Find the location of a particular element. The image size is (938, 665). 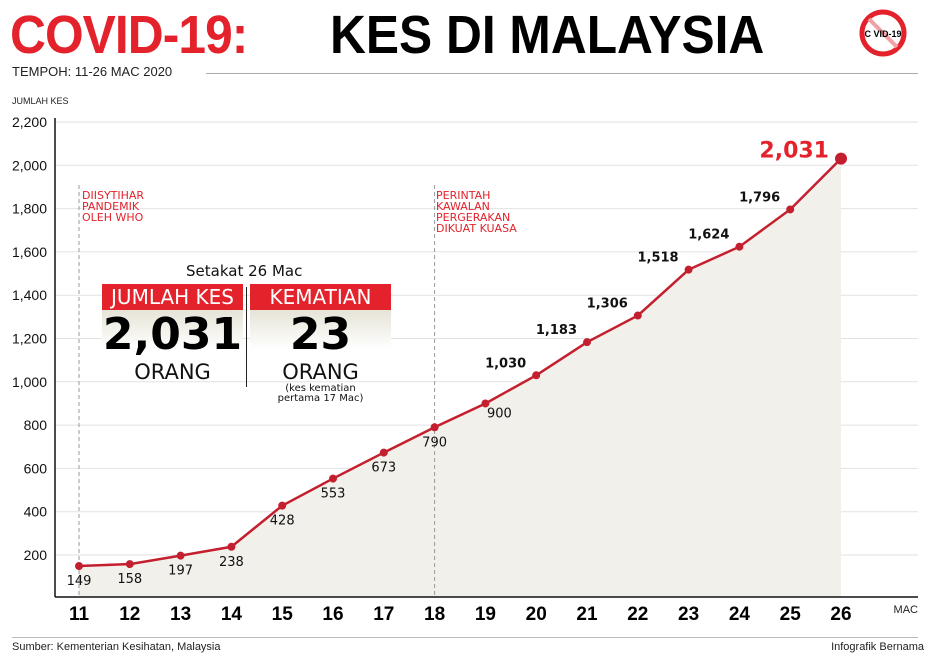

data-label: 553 is located at coordinates (333, 494).